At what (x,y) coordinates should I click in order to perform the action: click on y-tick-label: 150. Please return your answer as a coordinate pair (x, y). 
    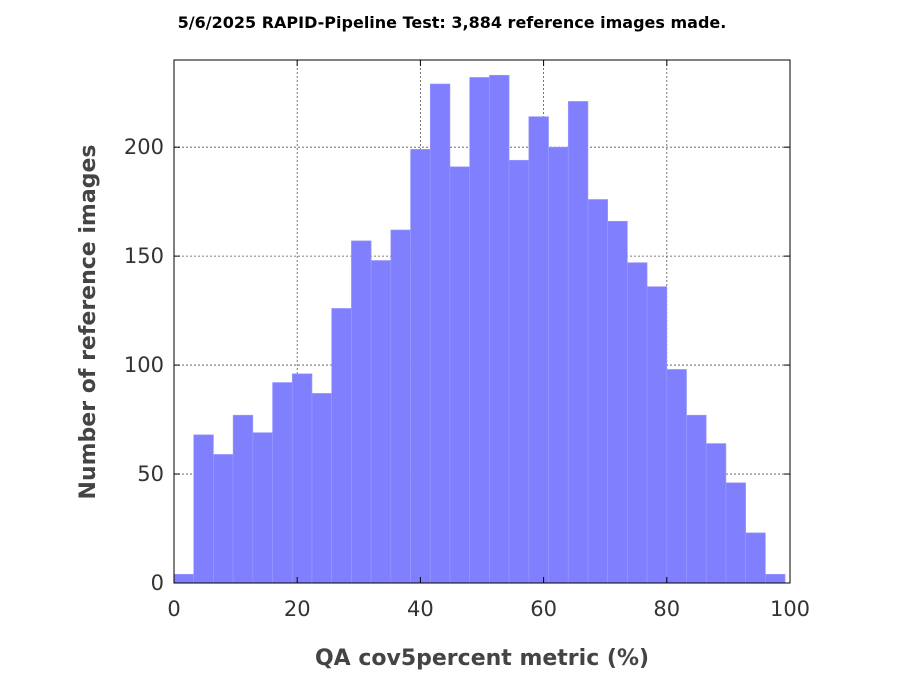
    Looking at the image, I should click on (144, 256).